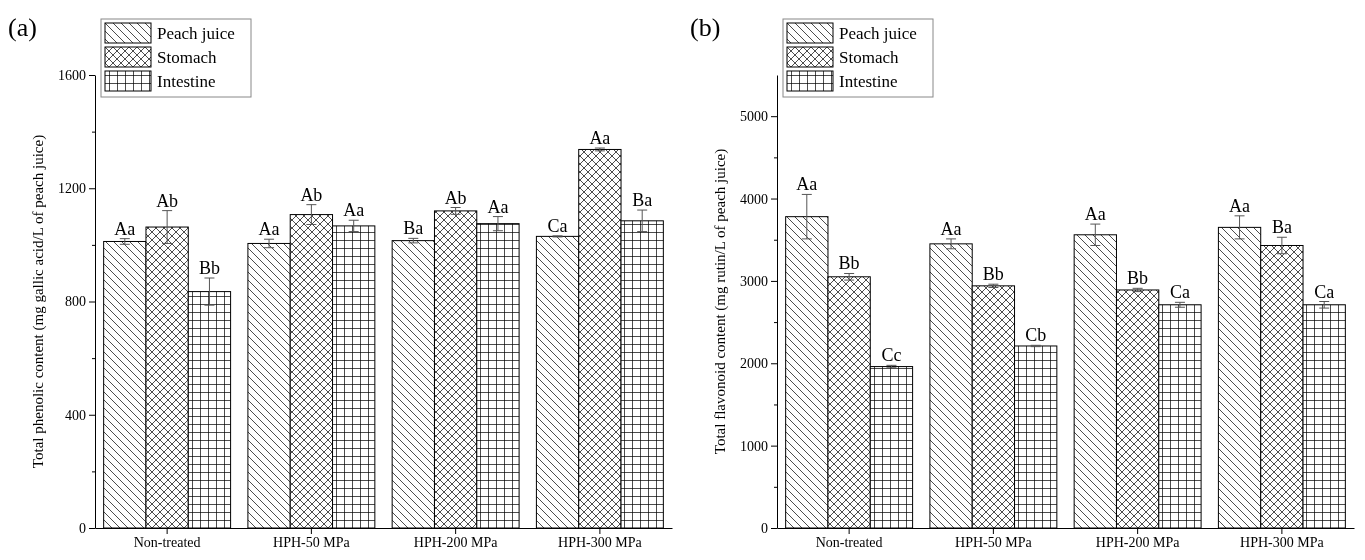  What do you see at coordinates (72, 189) in the screenshot?
I see `y-tick-label: 1200` at bounding box center [72, 189].